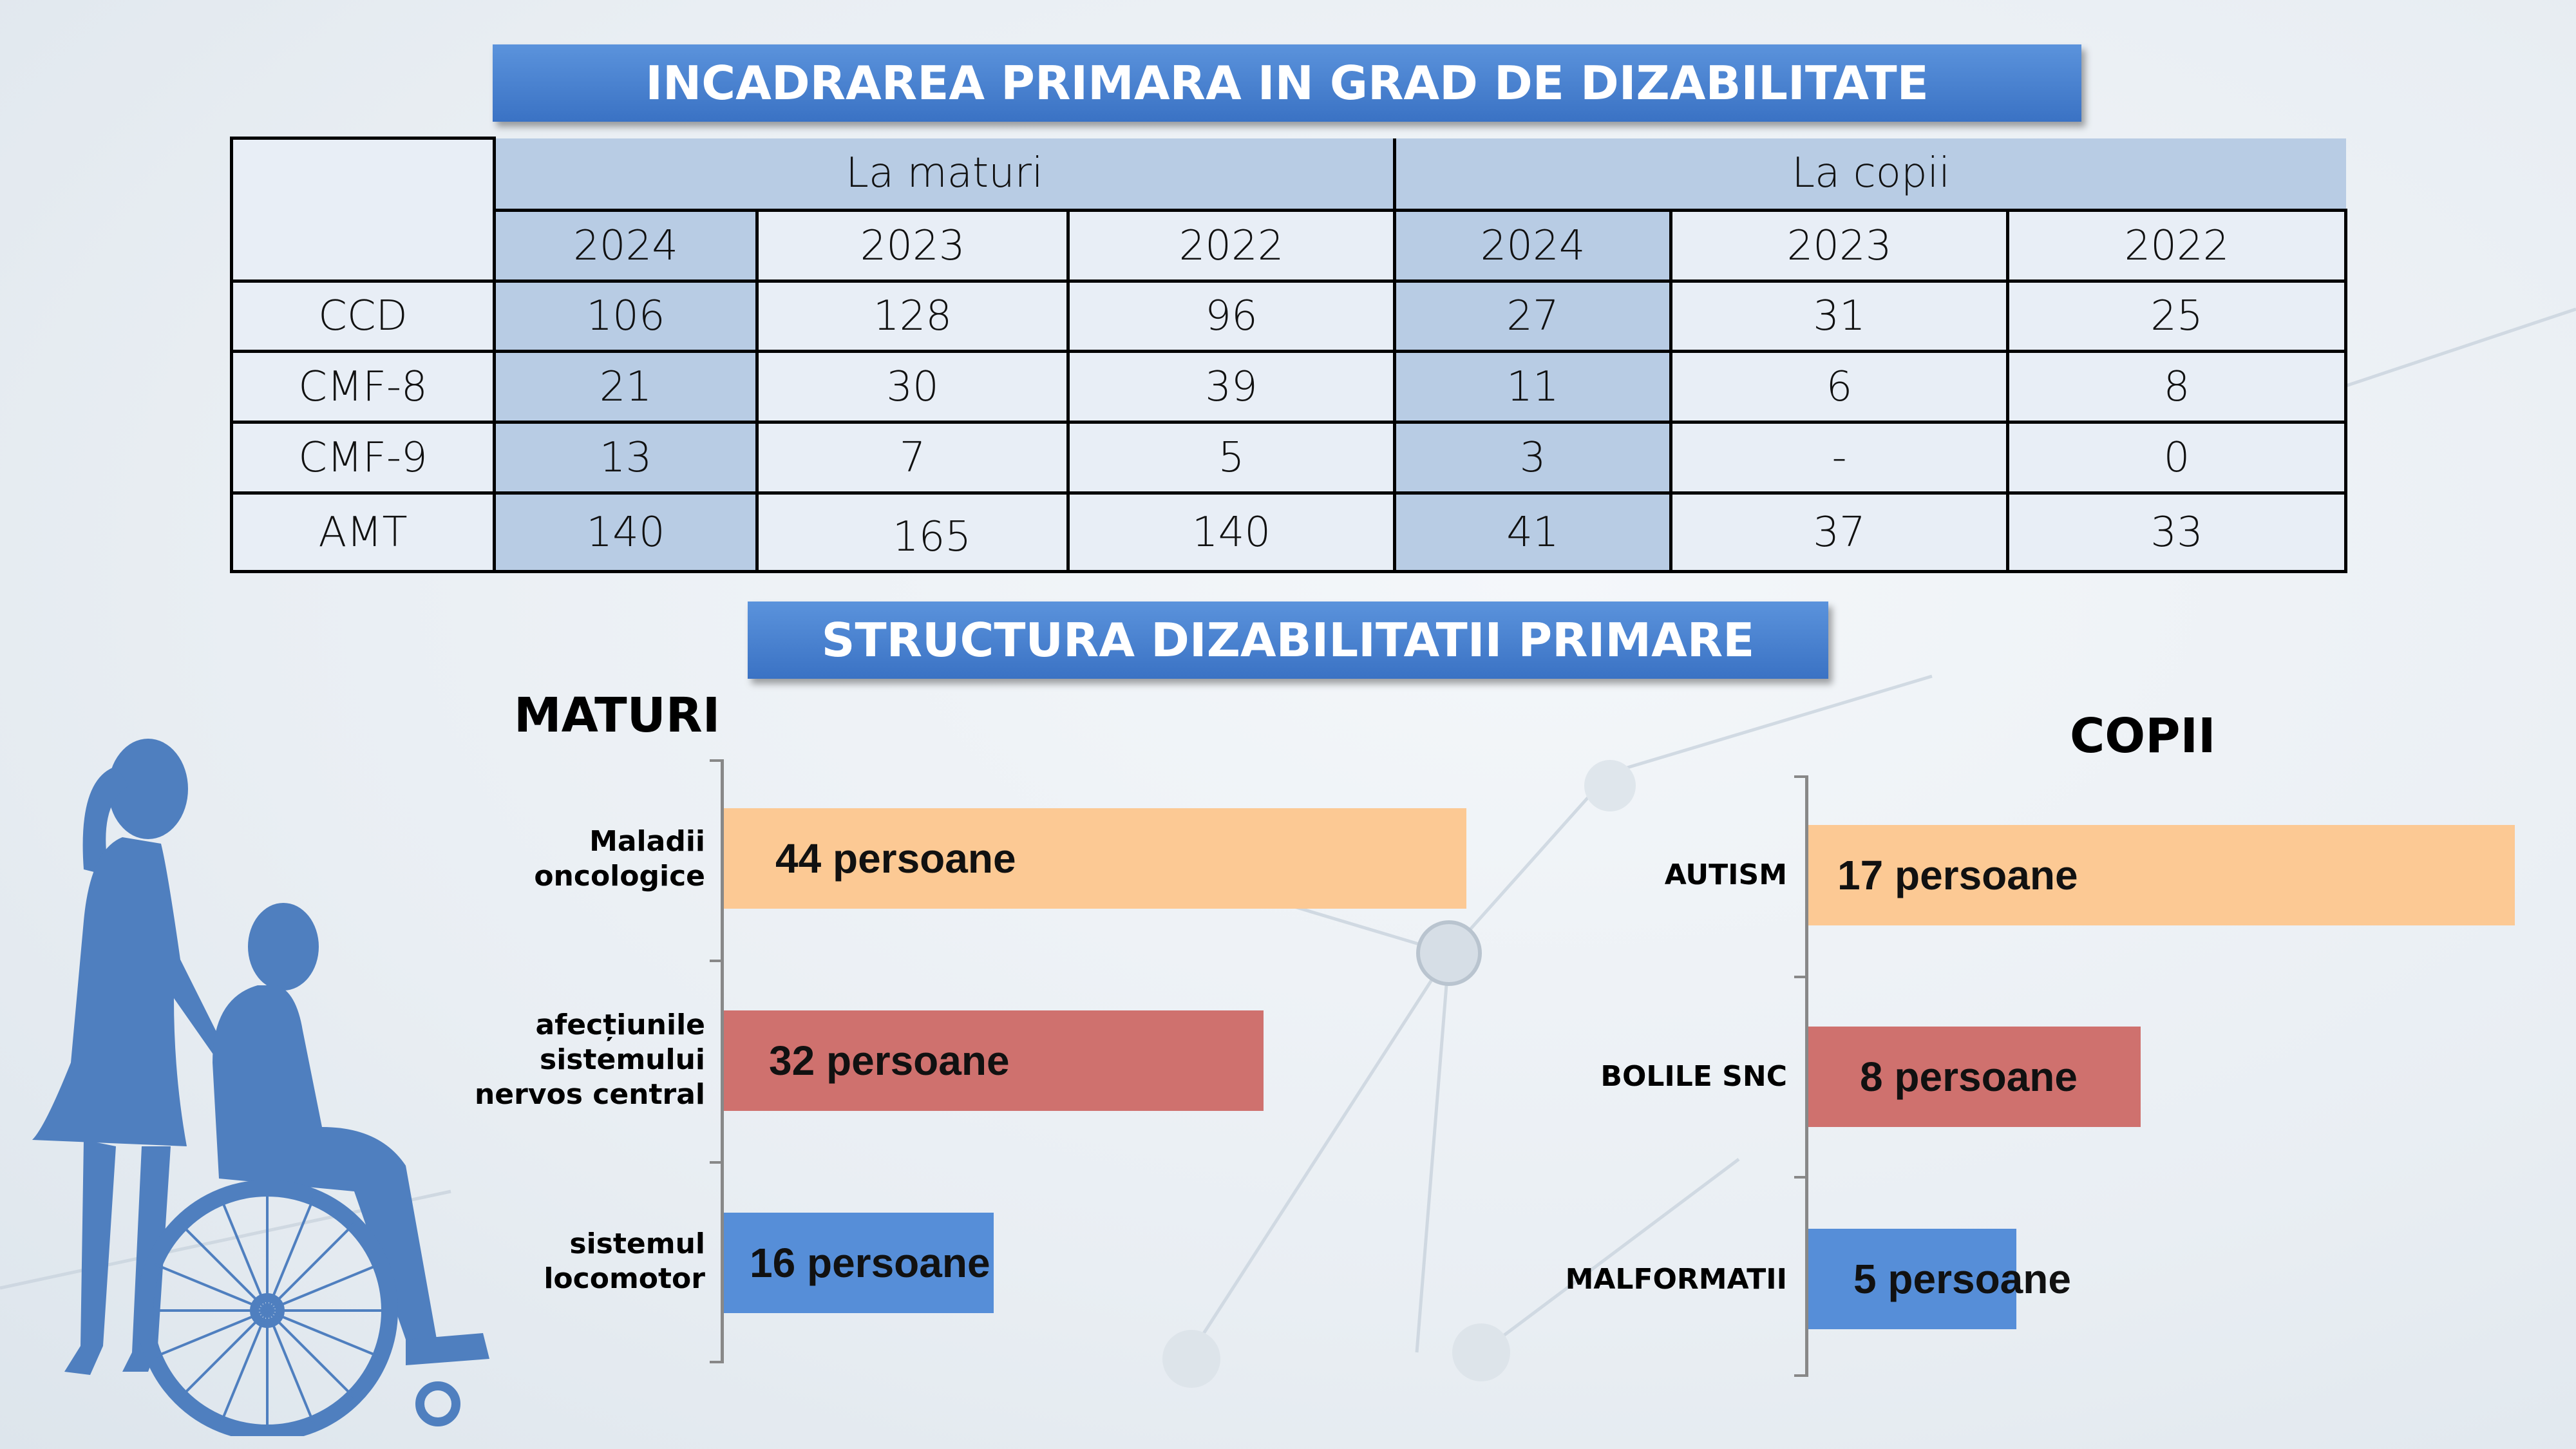 This screenshot has height=1449, width=2576. I want to click on table-cell: 41, so click(1533, 532).